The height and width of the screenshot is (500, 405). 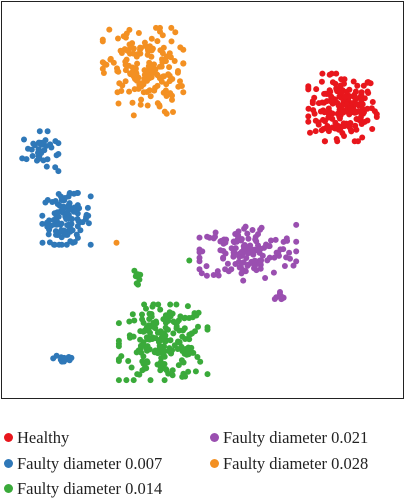 What do you see at coordinates (8, 437) in the screenshot?
I see `legend-marker-healthy` at bounding box center [8, 437].